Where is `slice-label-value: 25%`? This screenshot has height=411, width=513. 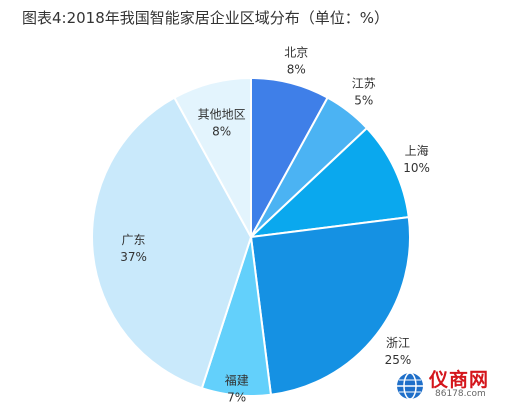 slice-label-value: 25% is located at coordinates (398, 360).